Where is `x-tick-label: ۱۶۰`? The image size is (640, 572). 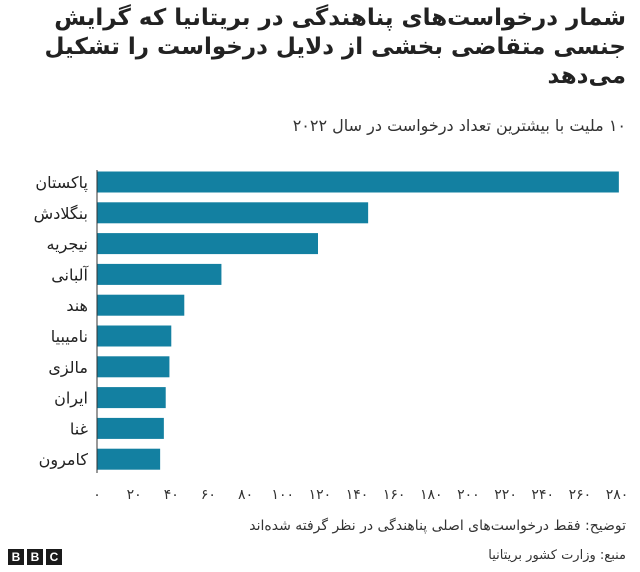 x-tick-label: ۱۶۰ is located at coordinates (394, 495).